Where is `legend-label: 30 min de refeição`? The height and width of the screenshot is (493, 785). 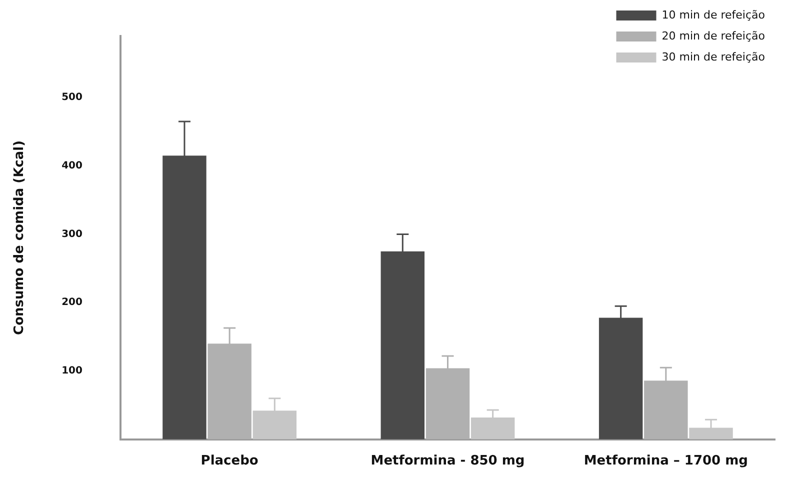 legend-label: 30 min de refeição is located at coordinates (714, 57).